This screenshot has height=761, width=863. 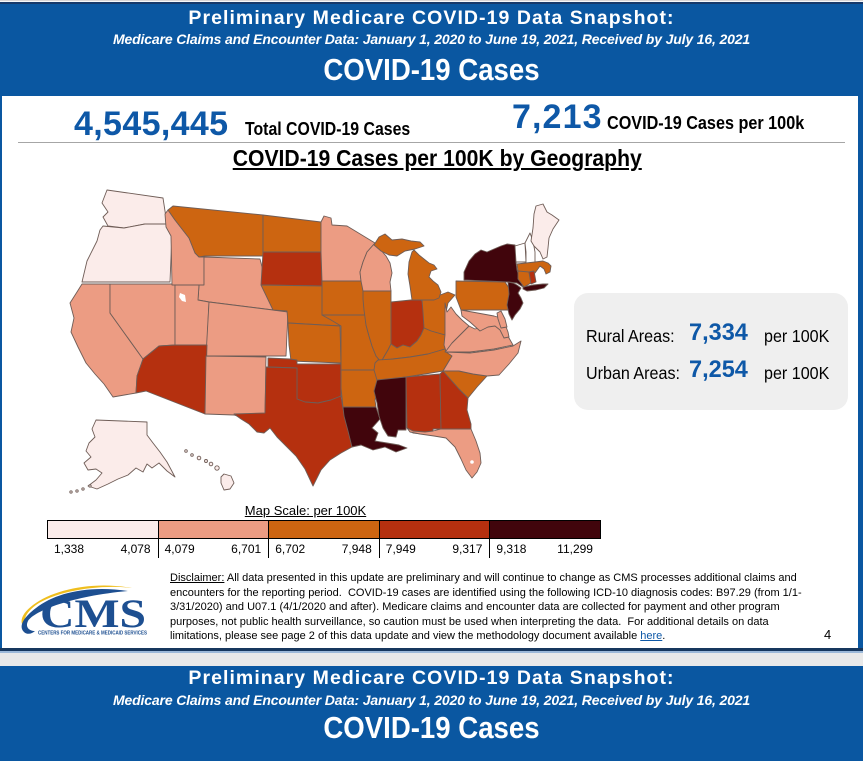 I want to click on svg-text:CENTERS FOR MEDICARE & MEDICAI: CENTERS FOR MEDICARE & MEDICAID SERVICES, so click(x=92, y=634).